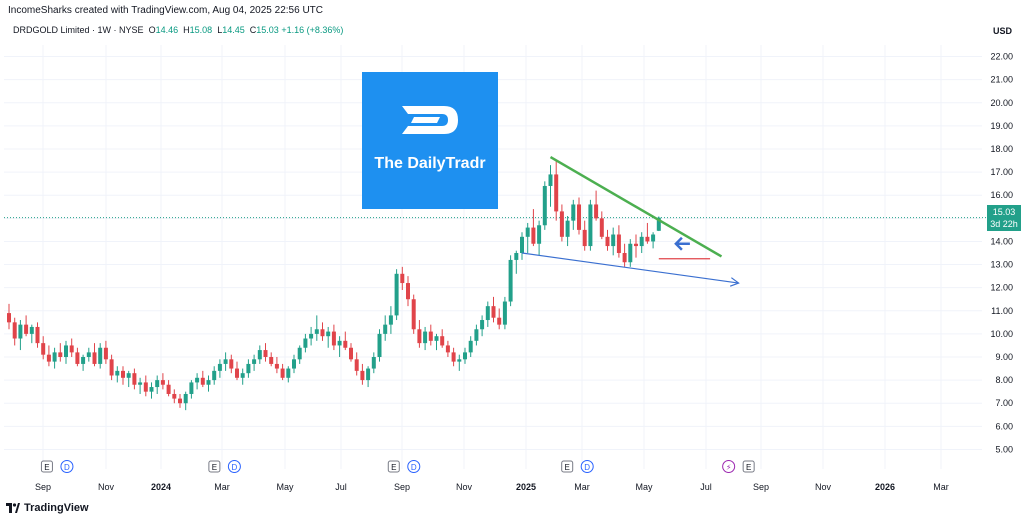 The image size is (1032, 522). What do you see at coordinates (1002, 31) in the screenshot?
I see `currency-label: USD` at bounding box center [1002, 31].